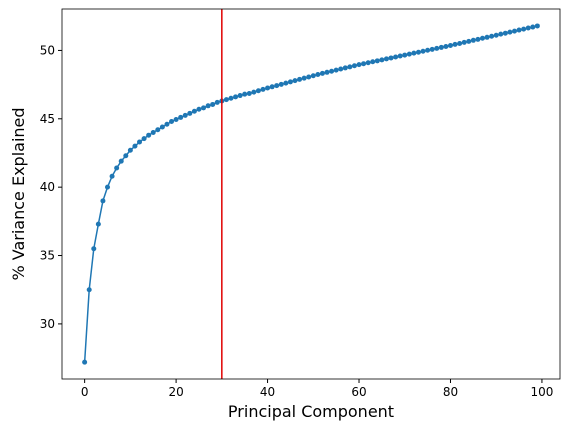 The height and width of the screenshot is (437, 567). I want to click on x-tick-label: 100, so click(541, 392).